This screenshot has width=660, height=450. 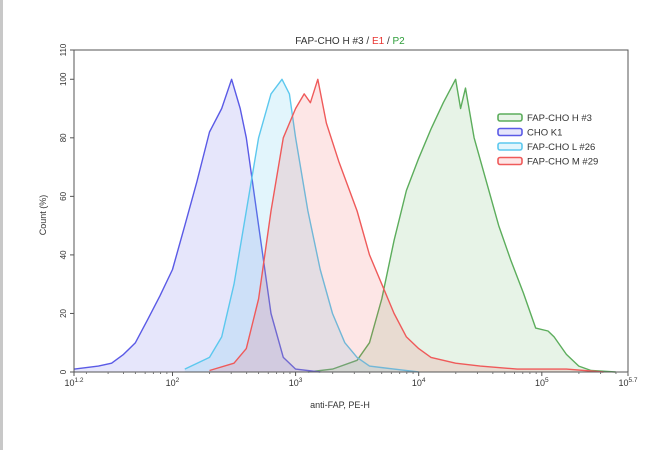 I want to click on y-tick-label-0: 0, so click(x=63, y=371).